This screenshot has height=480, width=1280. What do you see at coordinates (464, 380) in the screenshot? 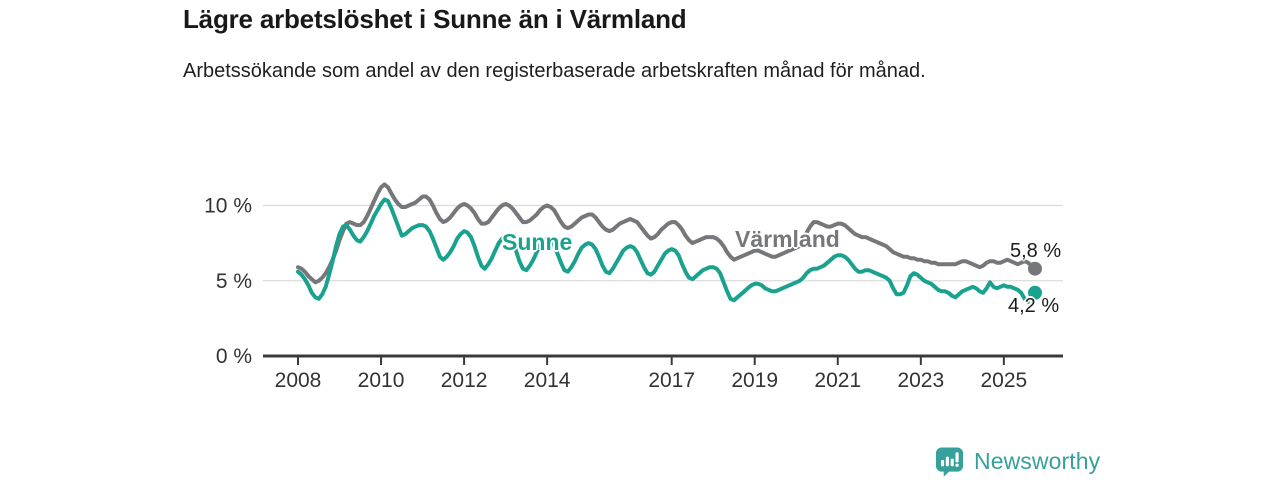
I see `x-axis-label: 2012` at bounding box center [464, 380].